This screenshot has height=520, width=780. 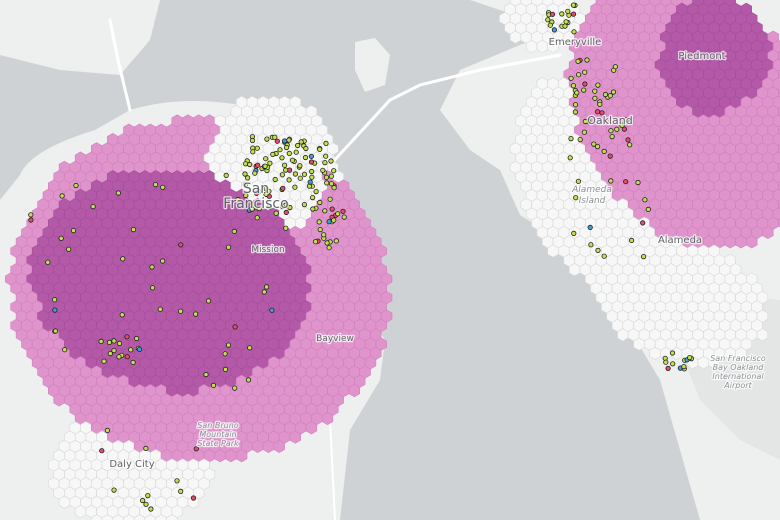 What do you see at coordinates (610, 120) in the screenshot?
I see `oakland-label: Oakland` at bounding box center [610, 120].